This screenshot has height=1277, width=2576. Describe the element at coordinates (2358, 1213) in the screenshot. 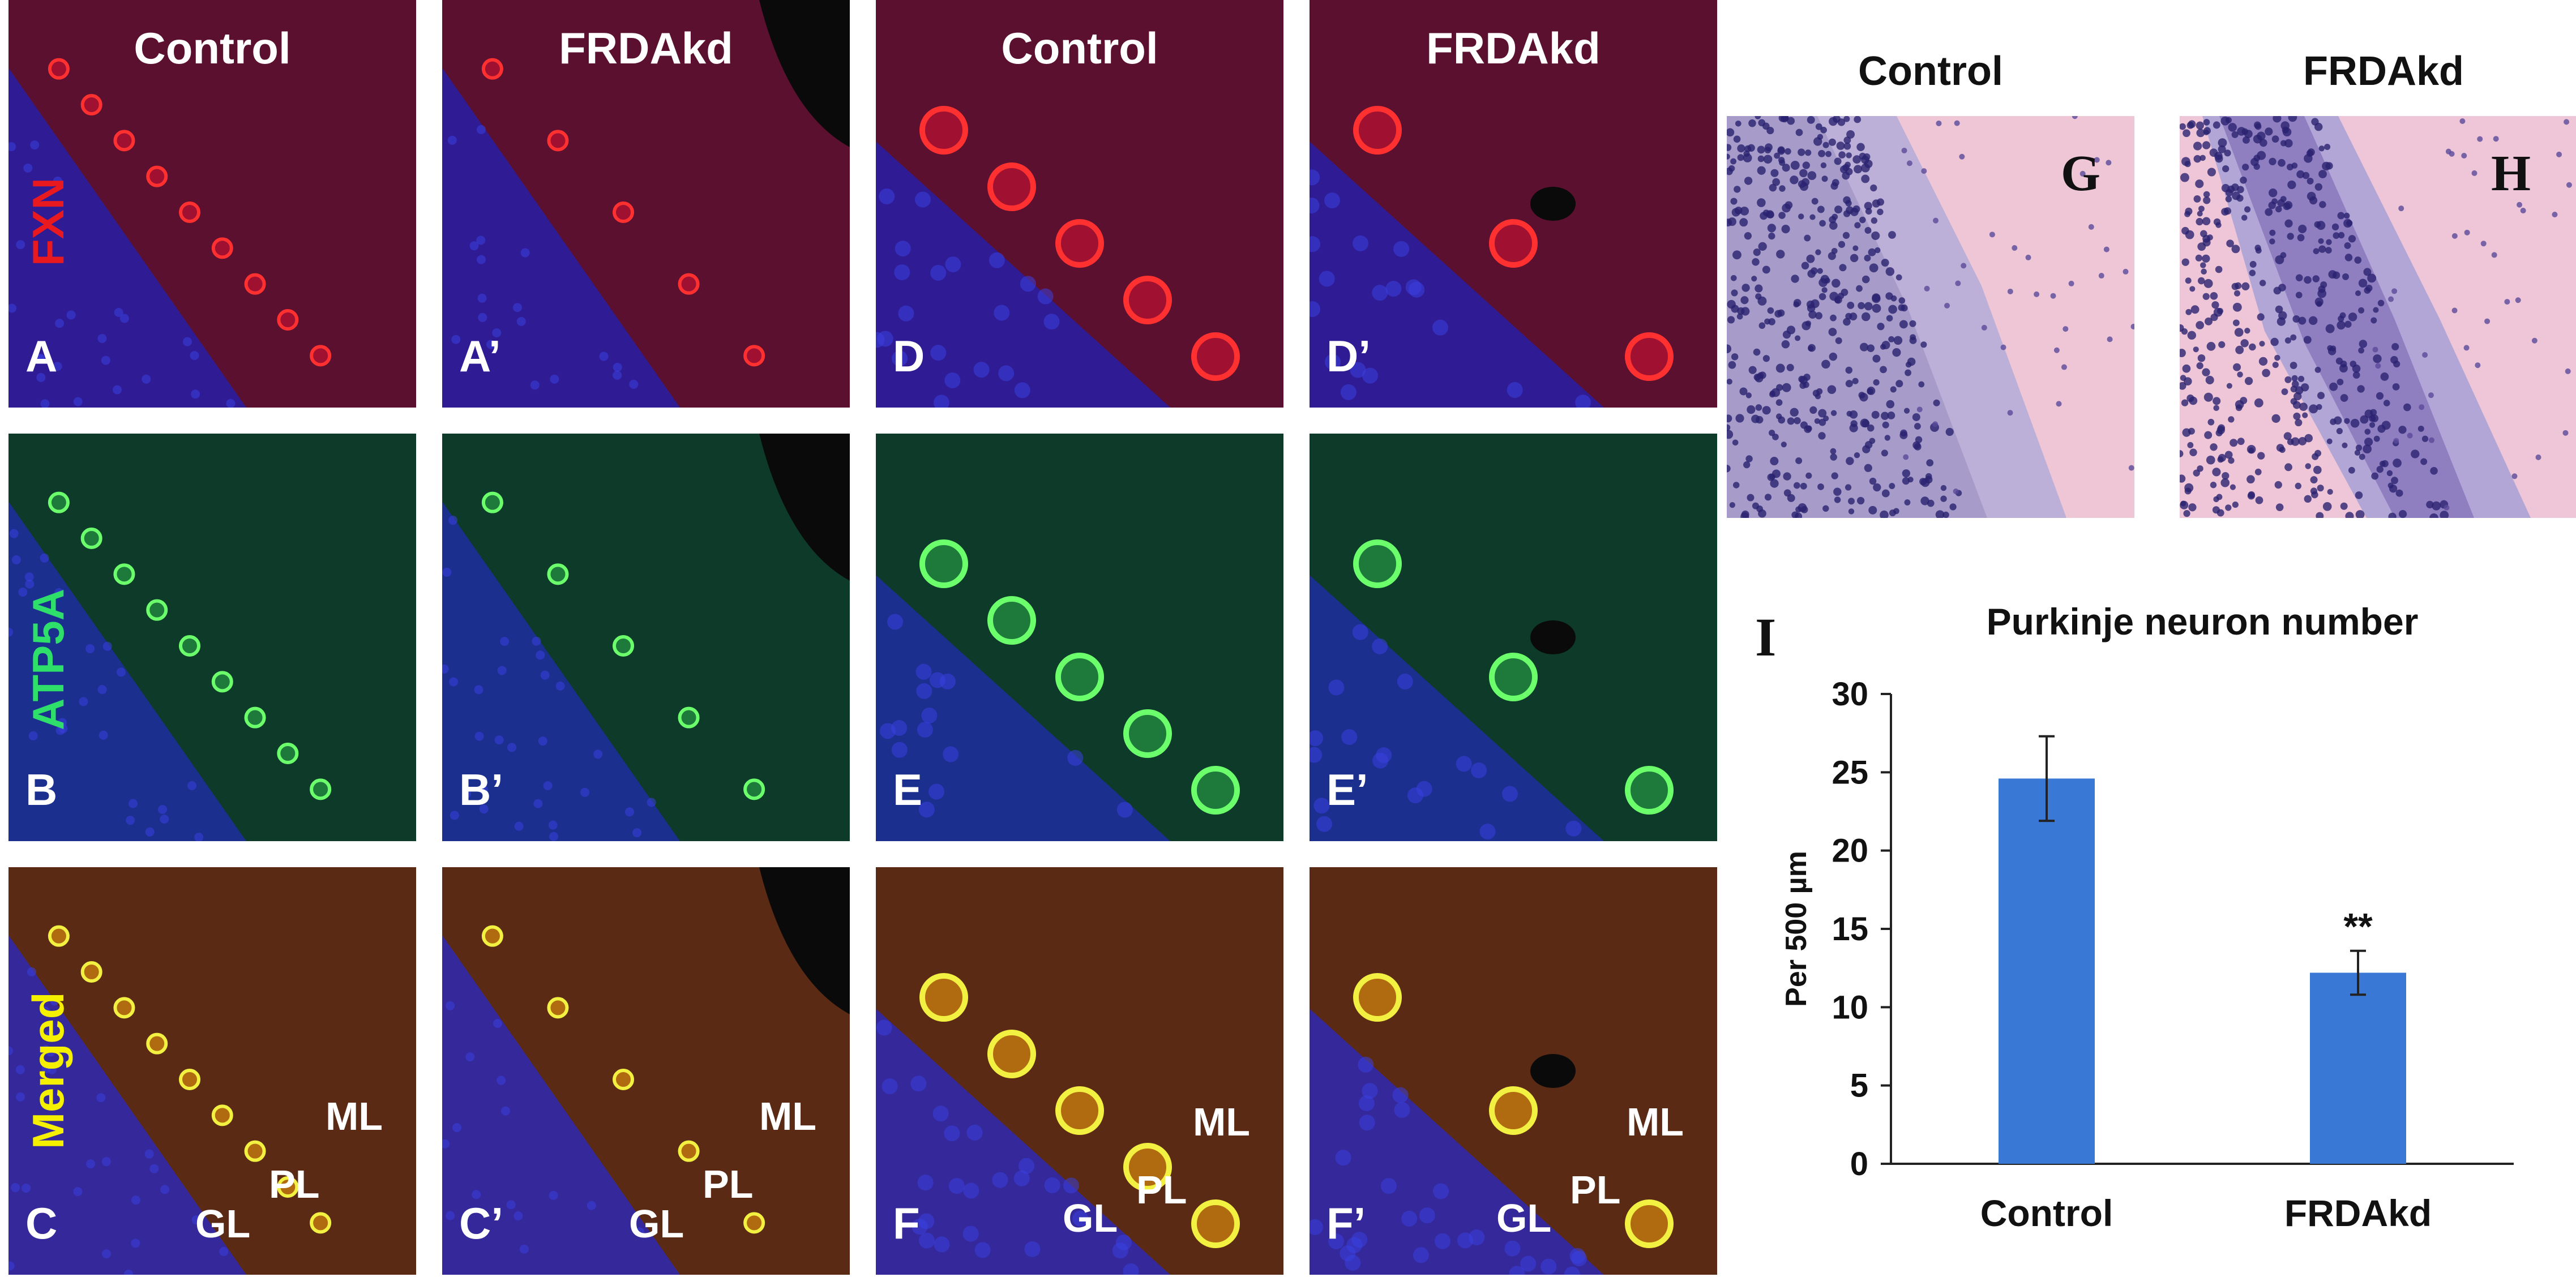

I see `category-label: FRDAkd` at that location.